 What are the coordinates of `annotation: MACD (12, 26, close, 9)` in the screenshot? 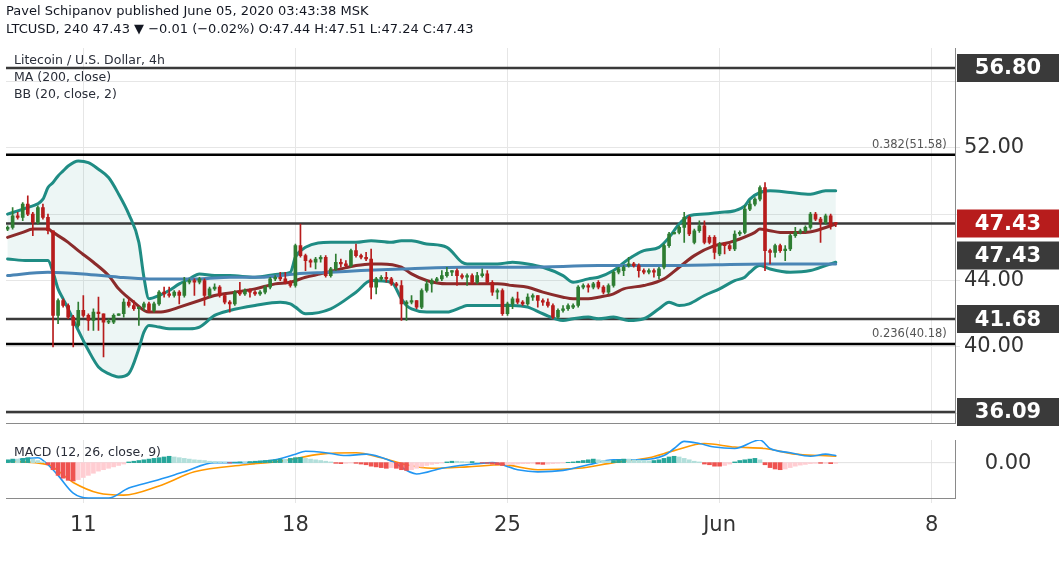 It's located at (87, 452).